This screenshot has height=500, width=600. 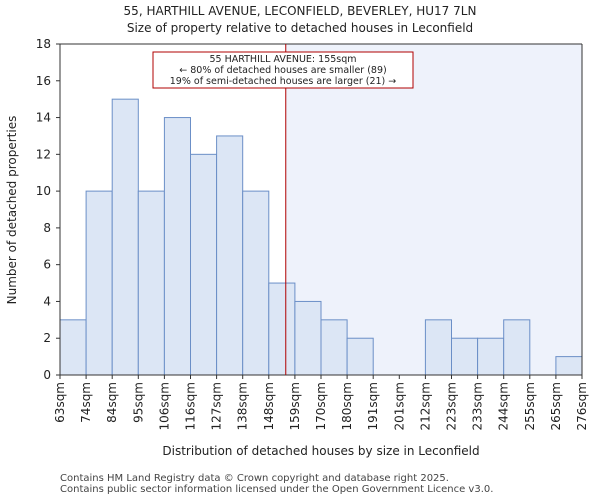 I want to click on x-tick-label: 212sqm, so click(x=425, y=406).